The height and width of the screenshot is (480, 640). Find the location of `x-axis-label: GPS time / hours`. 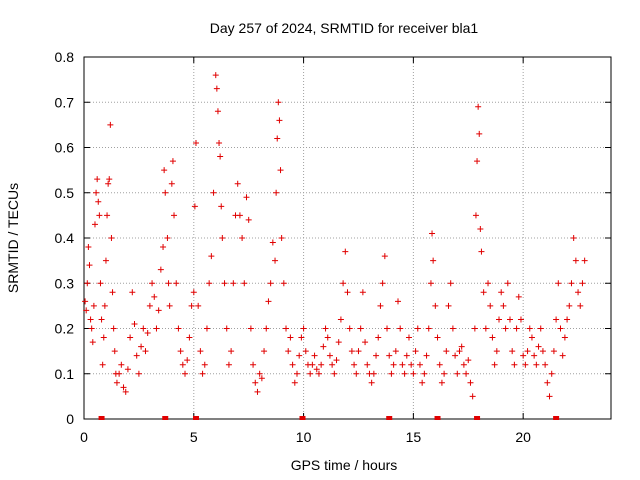

x-axis-label: GPS time / hours is located at coordinates (344, 465).